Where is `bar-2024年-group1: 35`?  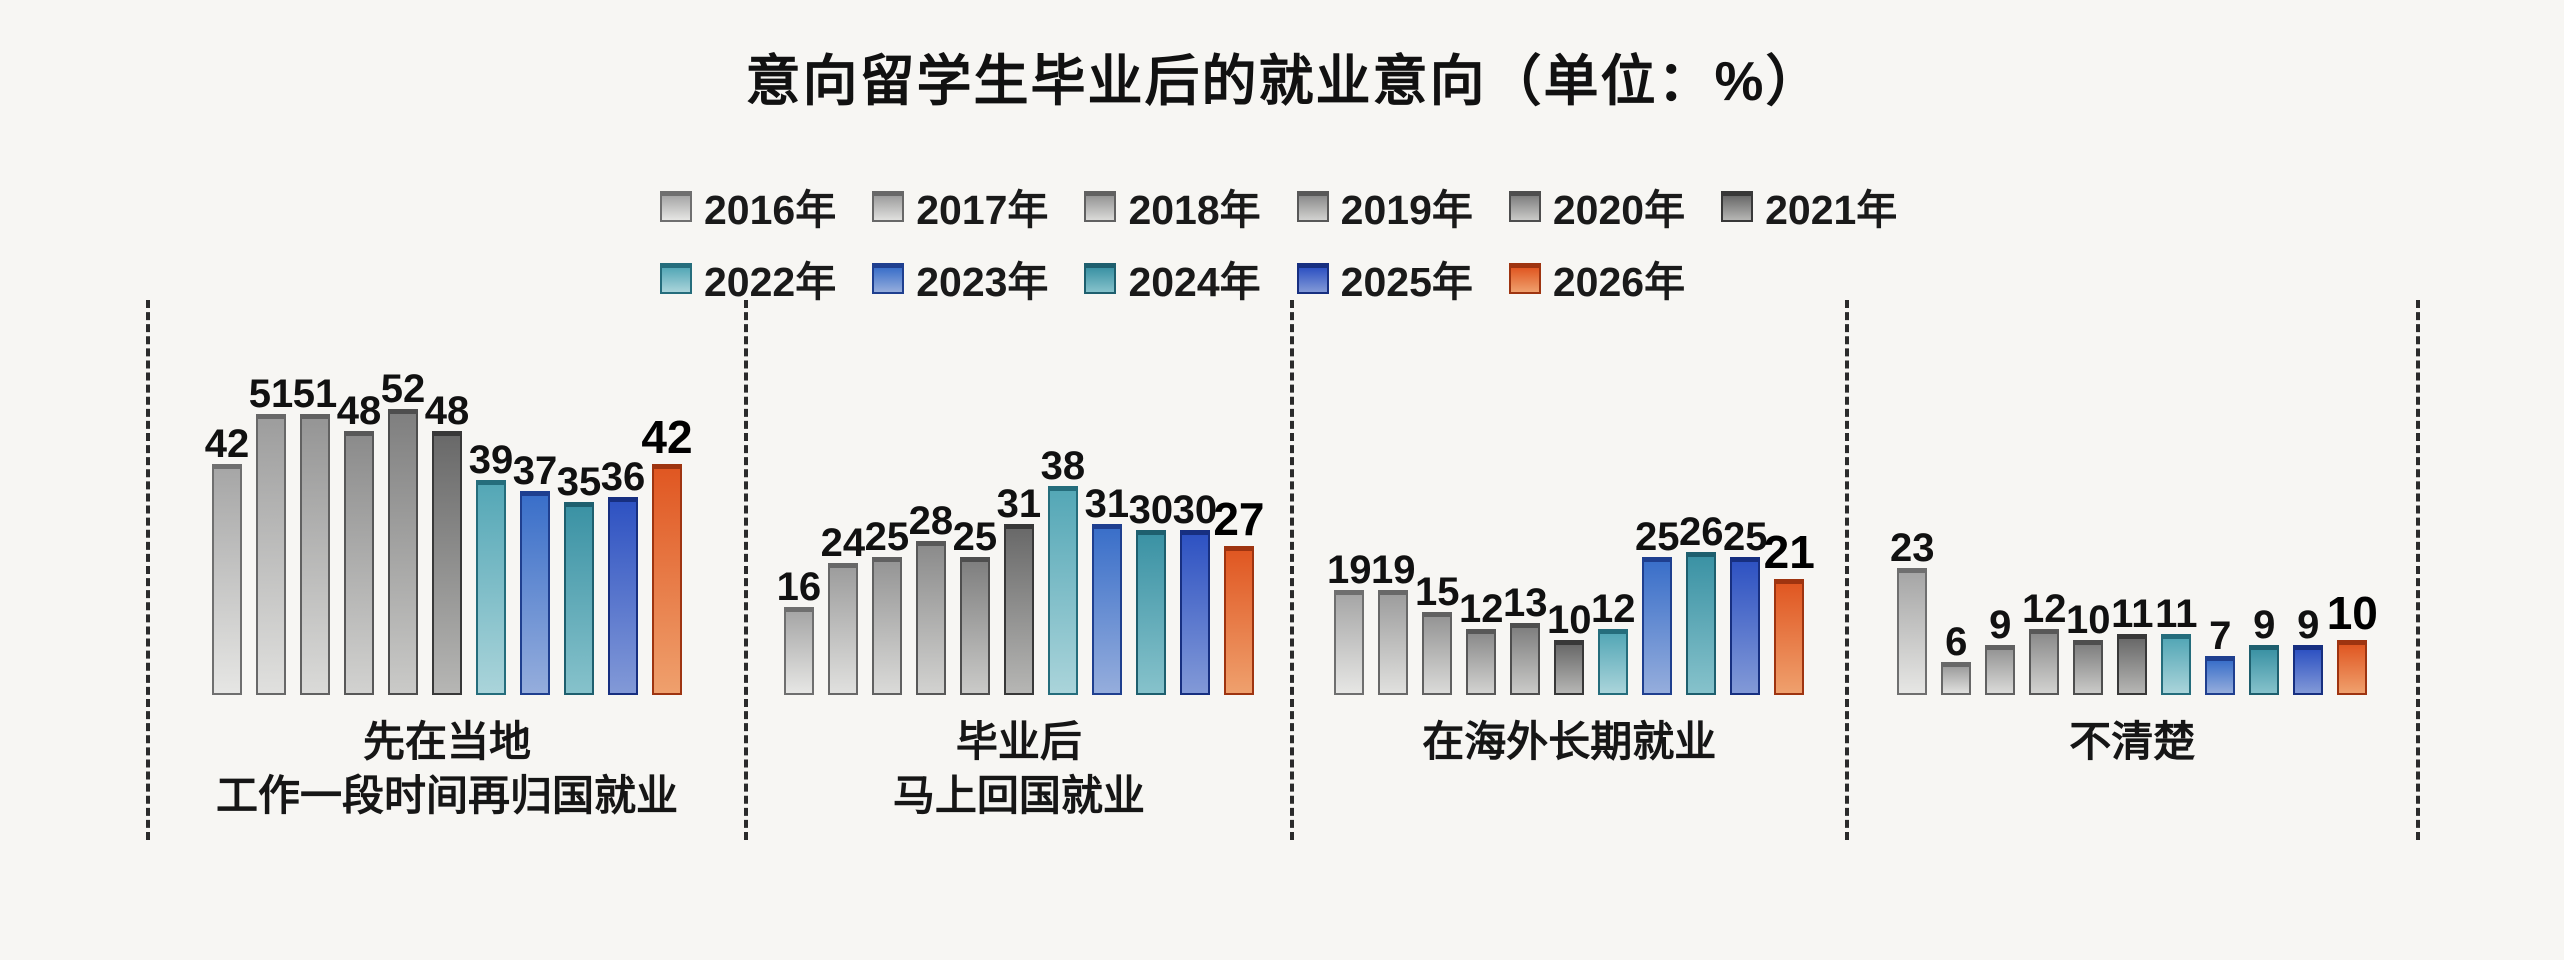 bar-2024年-group1: 35 is located at coordinates (579, 578).